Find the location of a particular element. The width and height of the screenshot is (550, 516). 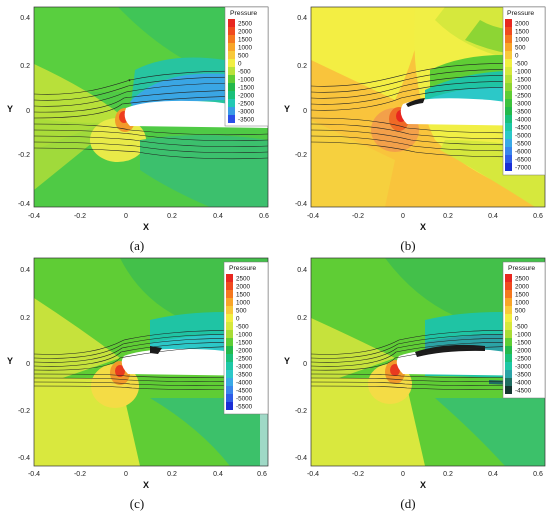

y-tick-labels: 0.4 0.2 0 -0.2 -0.4 is located at coordinates (24, 364).